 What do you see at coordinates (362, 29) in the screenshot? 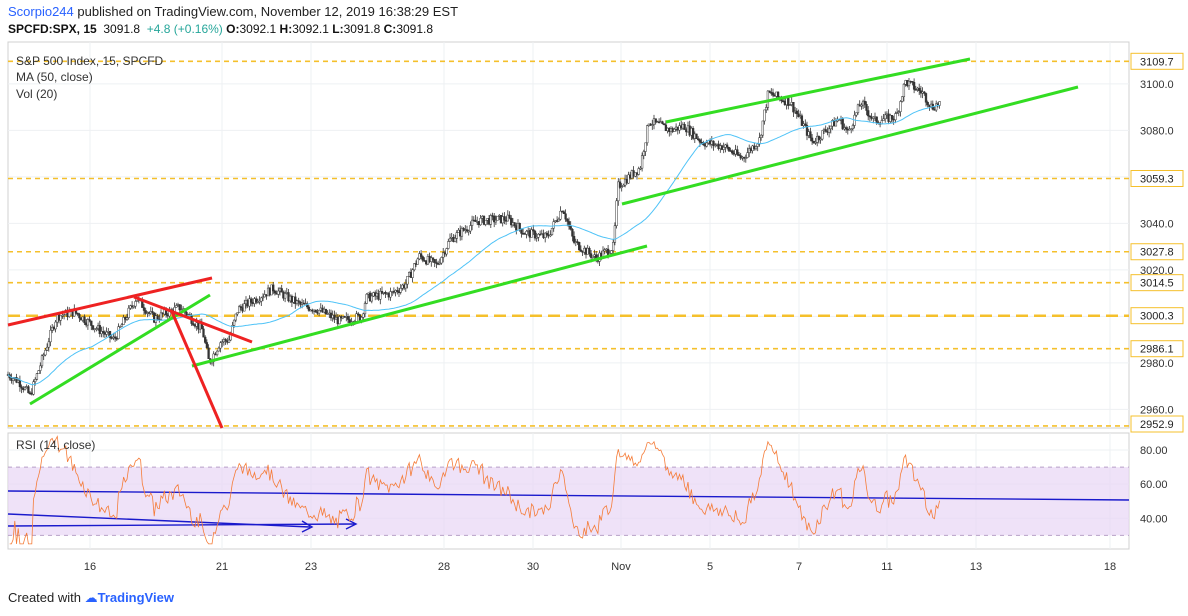
I see `low-value: 3091.8` at bounding box center [362, 29].